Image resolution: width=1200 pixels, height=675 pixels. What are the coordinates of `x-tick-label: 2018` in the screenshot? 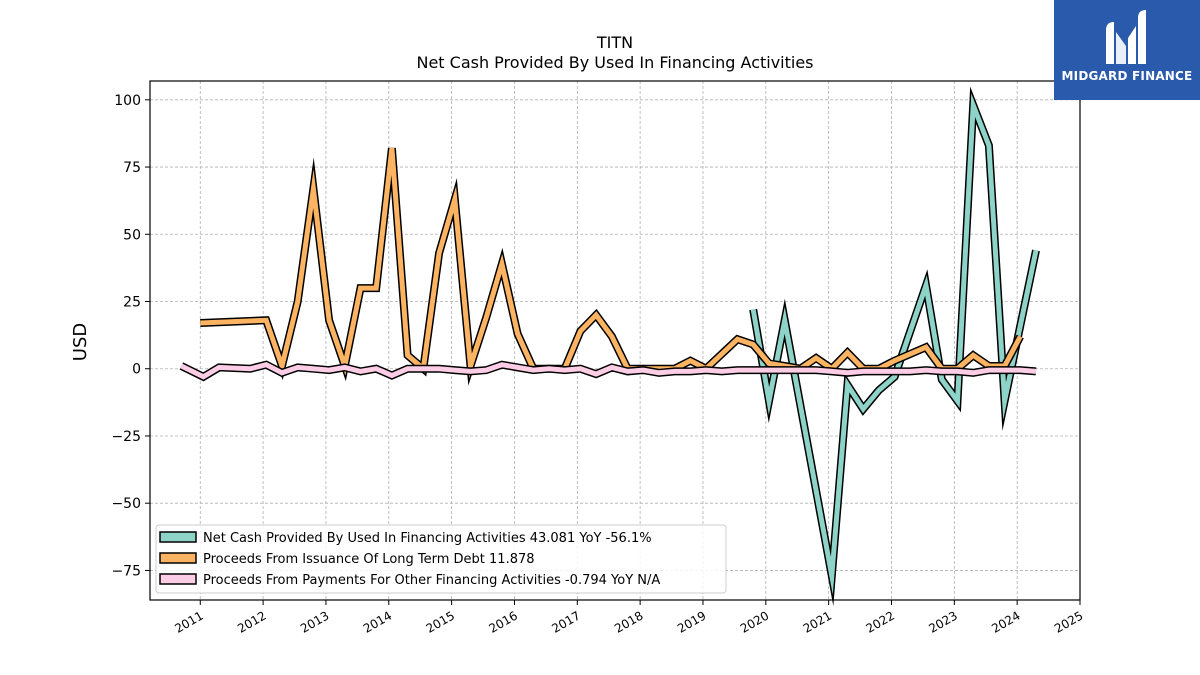 It's located at (628, 621).